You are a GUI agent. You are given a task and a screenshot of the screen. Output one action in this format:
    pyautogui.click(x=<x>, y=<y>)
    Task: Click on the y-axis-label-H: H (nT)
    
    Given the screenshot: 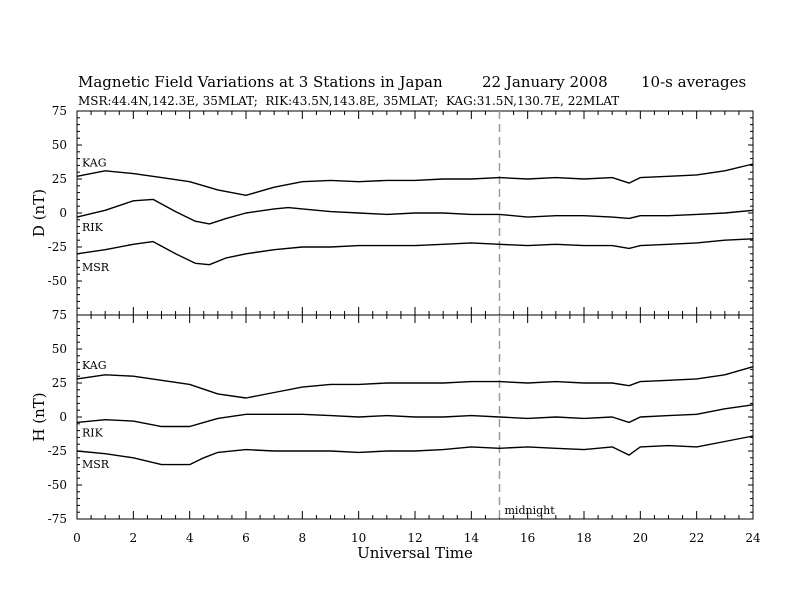 What is the action you would take?
    pyautogui.click(x=39, y=416)
    